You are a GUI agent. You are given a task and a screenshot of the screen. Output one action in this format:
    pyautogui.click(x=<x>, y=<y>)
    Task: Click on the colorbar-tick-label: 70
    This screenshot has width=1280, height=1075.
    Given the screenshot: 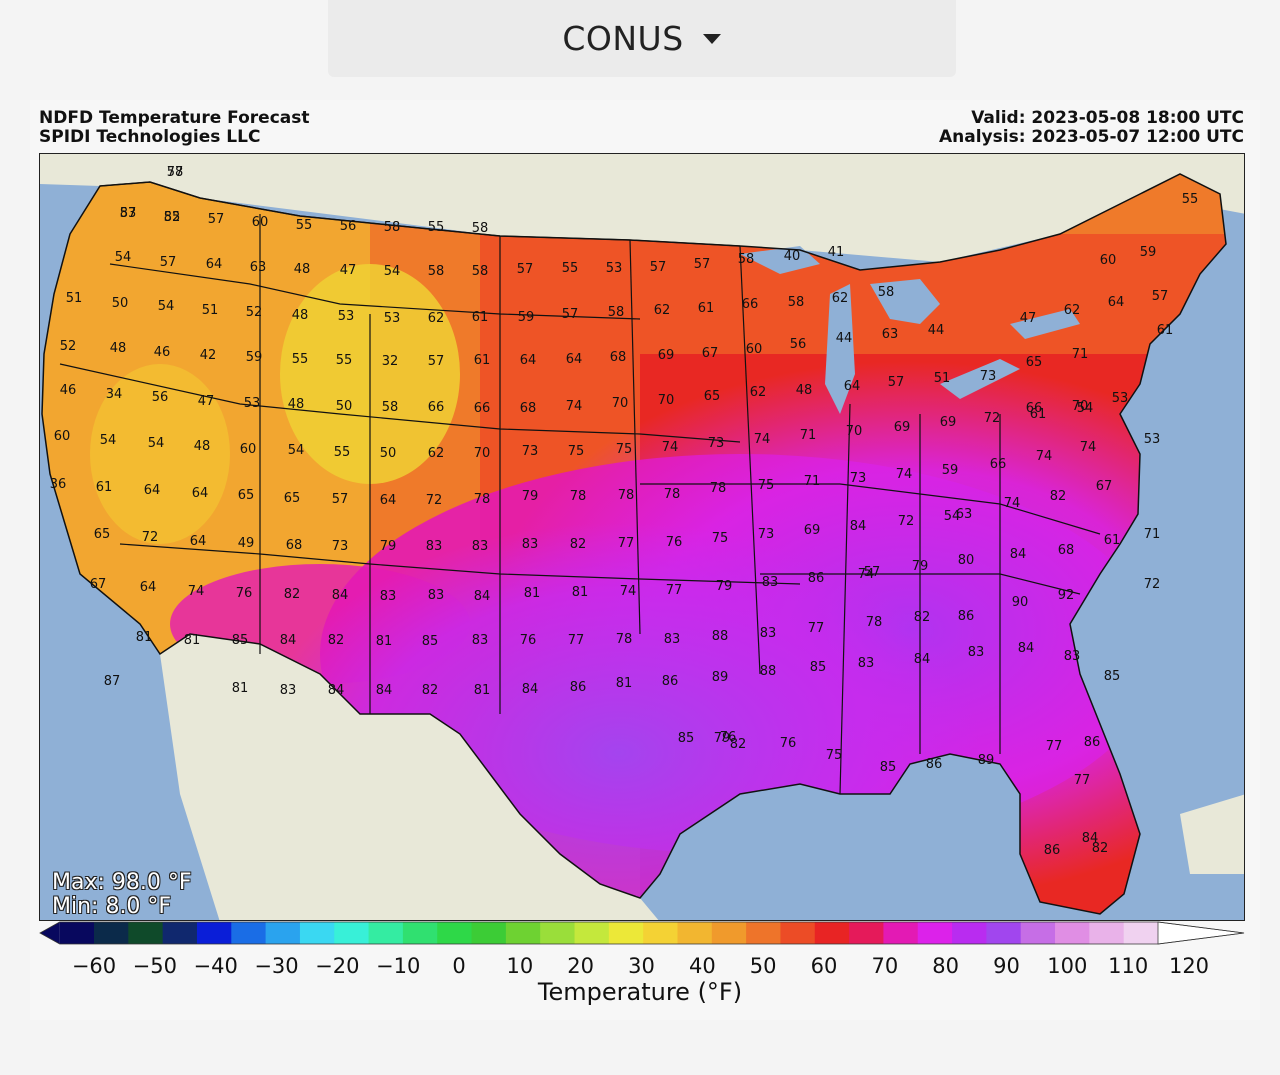 What is the action you would take?
    pyautogui.click(x=885, y=966)
    